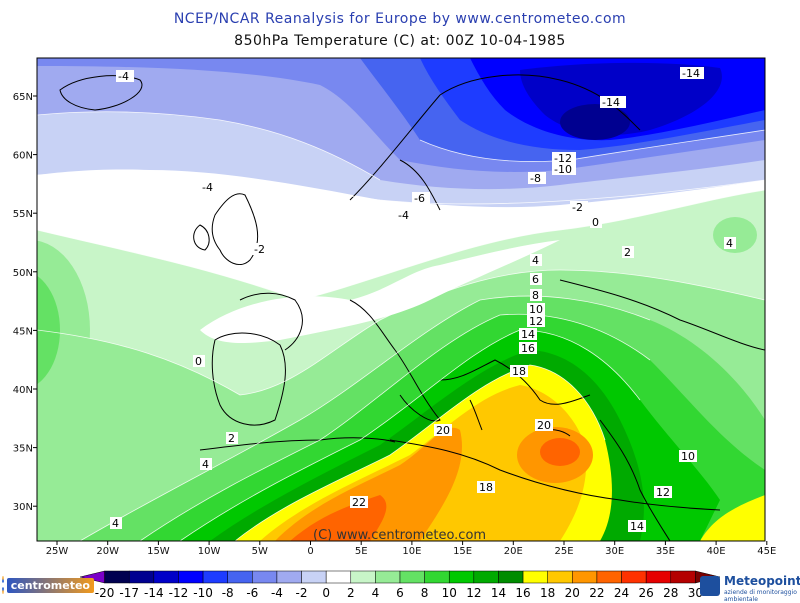 The width and height of the screenshot is (800, 603). I want to click on colorbar-label: 8, so click(425, 593).